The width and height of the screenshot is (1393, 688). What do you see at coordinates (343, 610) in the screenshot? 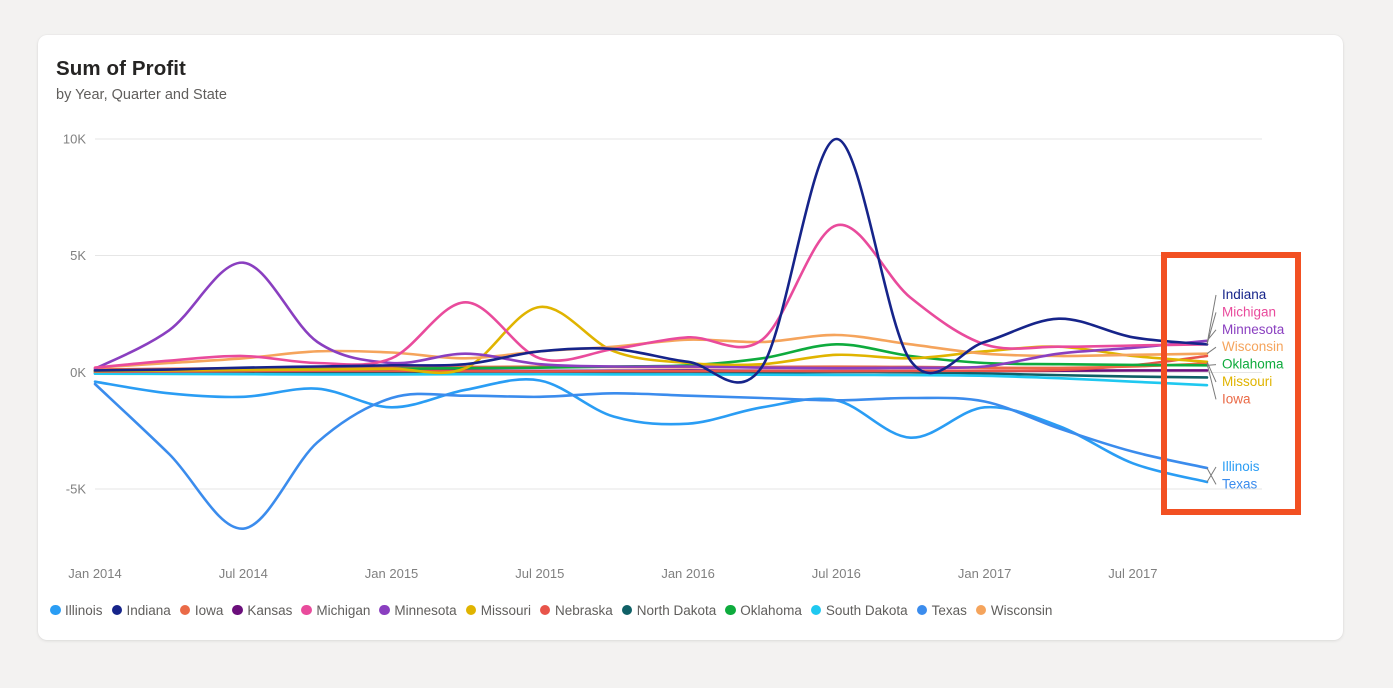
I see `legend-item-label: Michigan` at bounding box center [343, 610].